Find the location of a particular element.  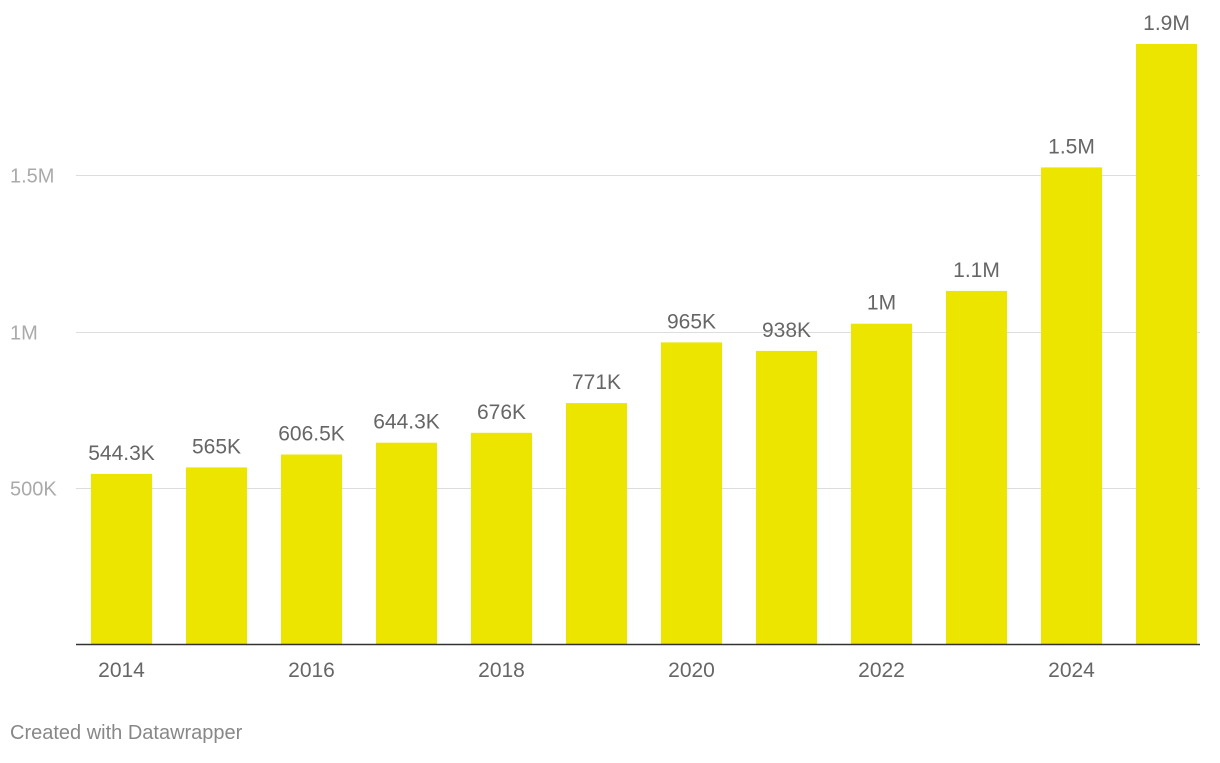

y-tick-label: 500K is located at coordinates (33, 490).